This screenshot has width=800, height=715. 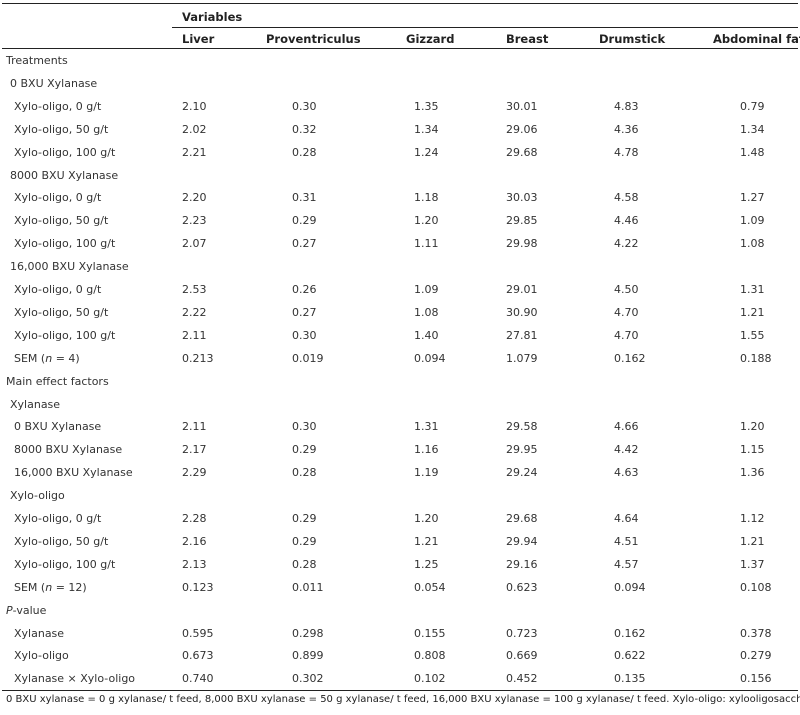 I want to click on cell-liver: 2.21, so click(x=194, y=152).